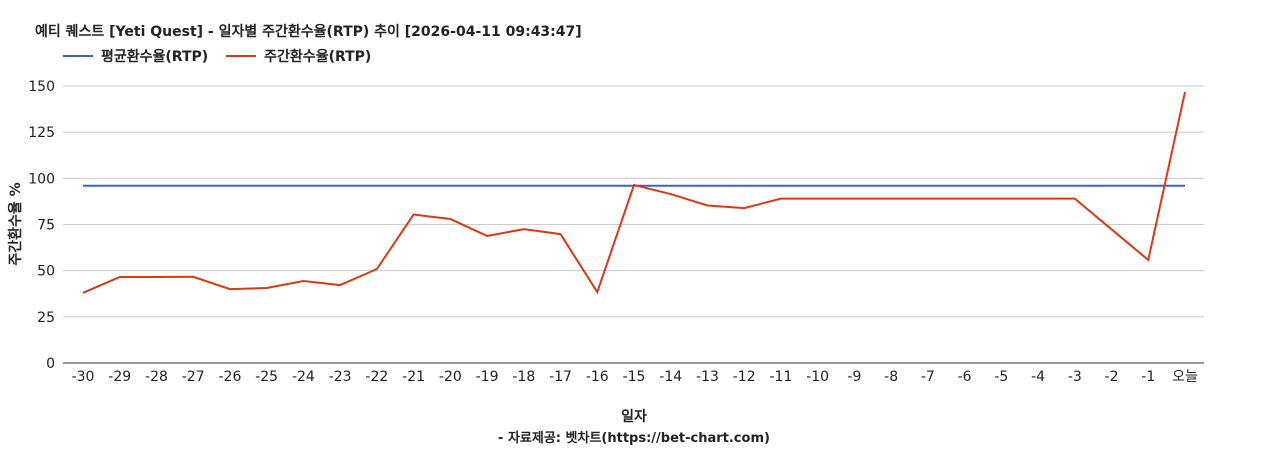 The height and width of the screenshot is (450, 1268). What do you see at coordinates (487, 377) in the screenshot?
I see `x-tick-label: -19` at bounding box center [487, 377].